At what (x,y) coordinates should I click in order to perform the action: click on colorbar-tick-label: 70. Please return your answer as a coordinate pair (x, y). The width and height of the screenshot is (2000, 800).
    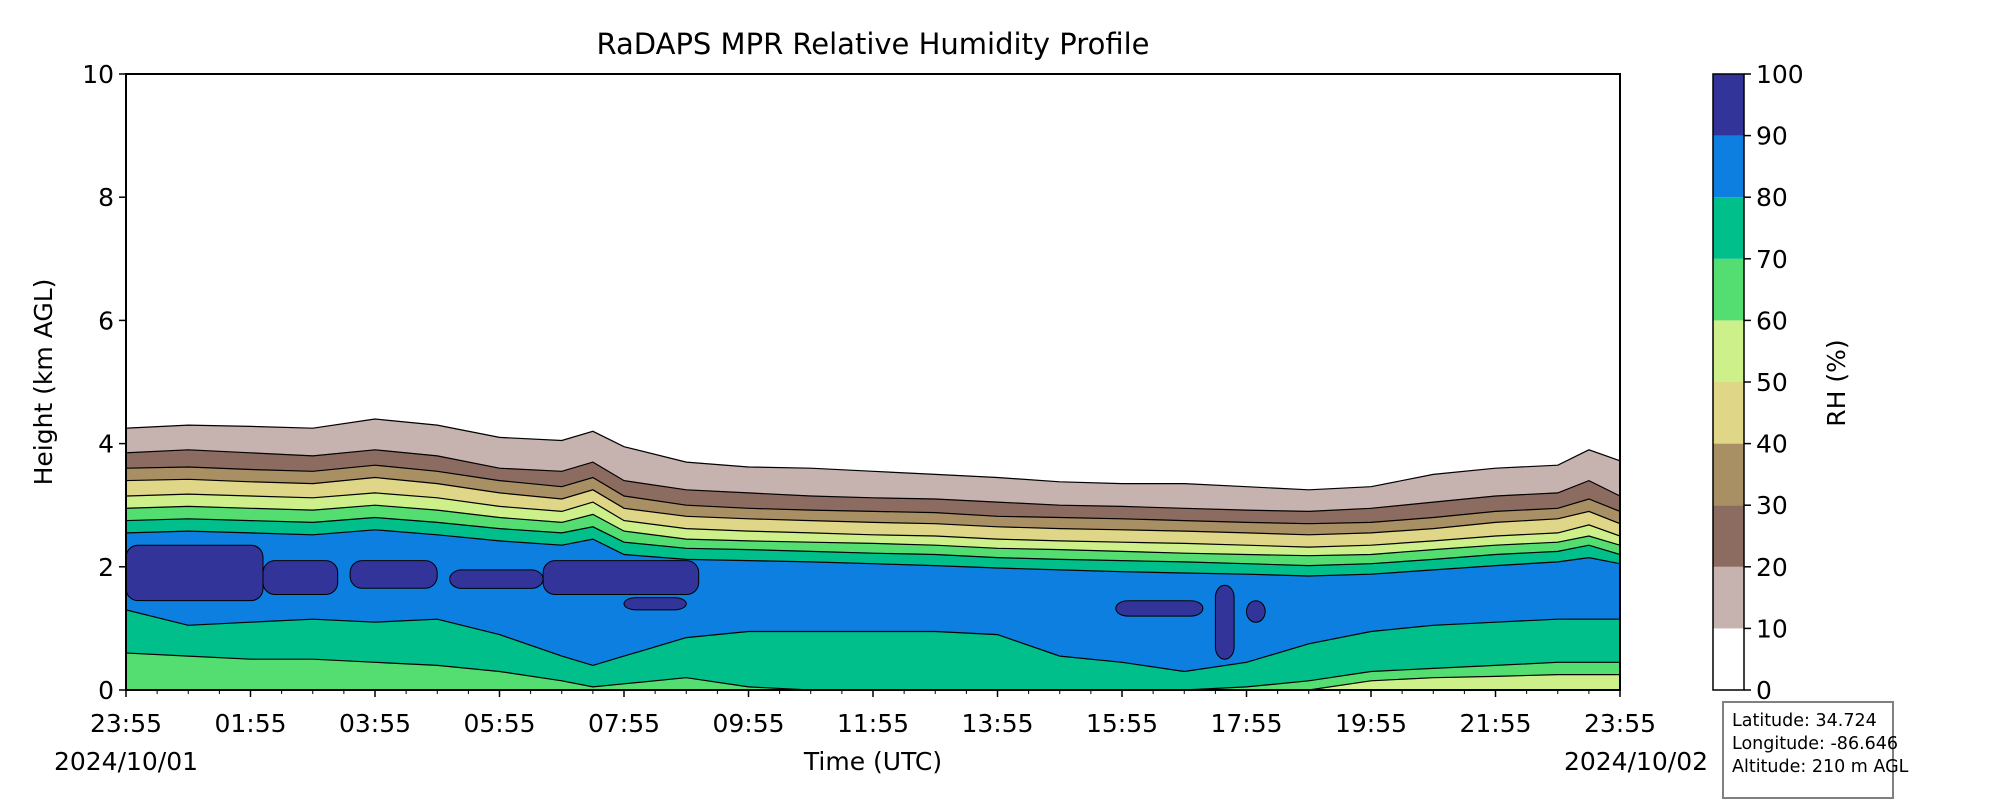
    Looking at the image, I should click on (1772, 259).